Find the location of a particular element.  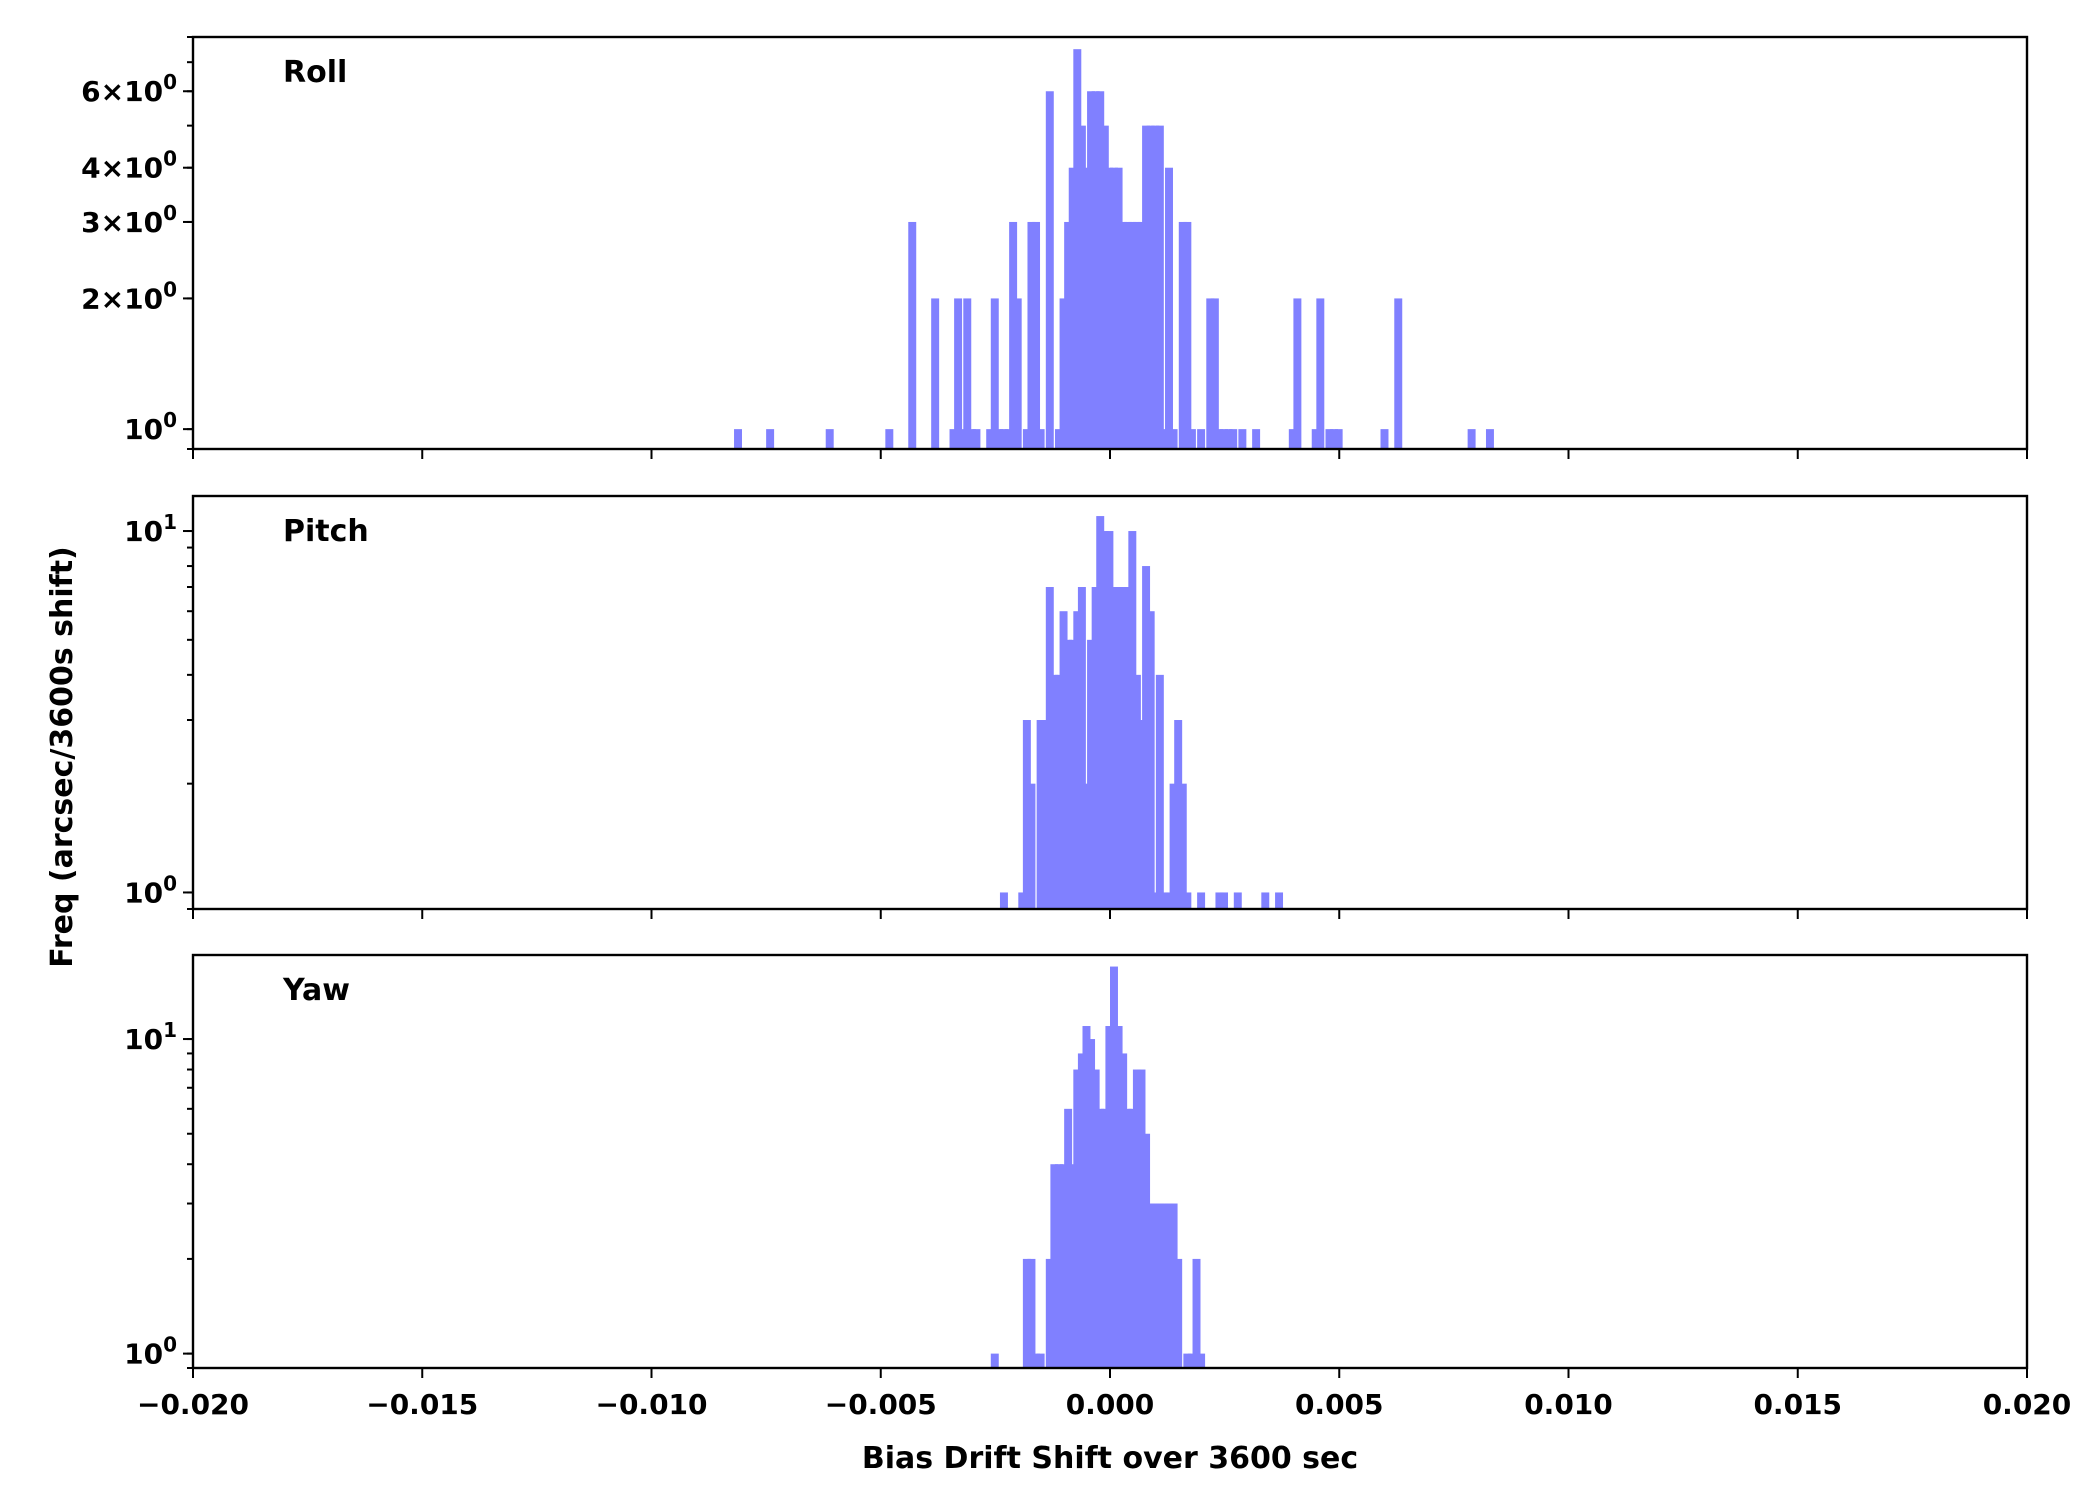

bars-pitch is located at coordinates (1141, 712).